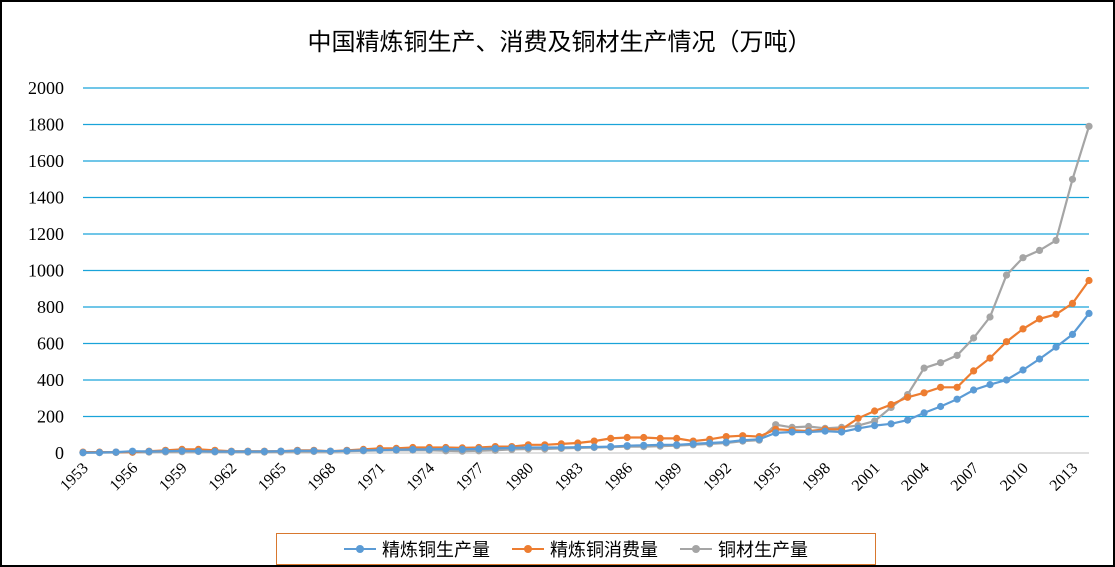 This screenshot has width=1115, height=567. What do you see at coordinates (223, 477) in the screenshot?
I see `x-tick-label: 1962` at bounding box center [223, 477].